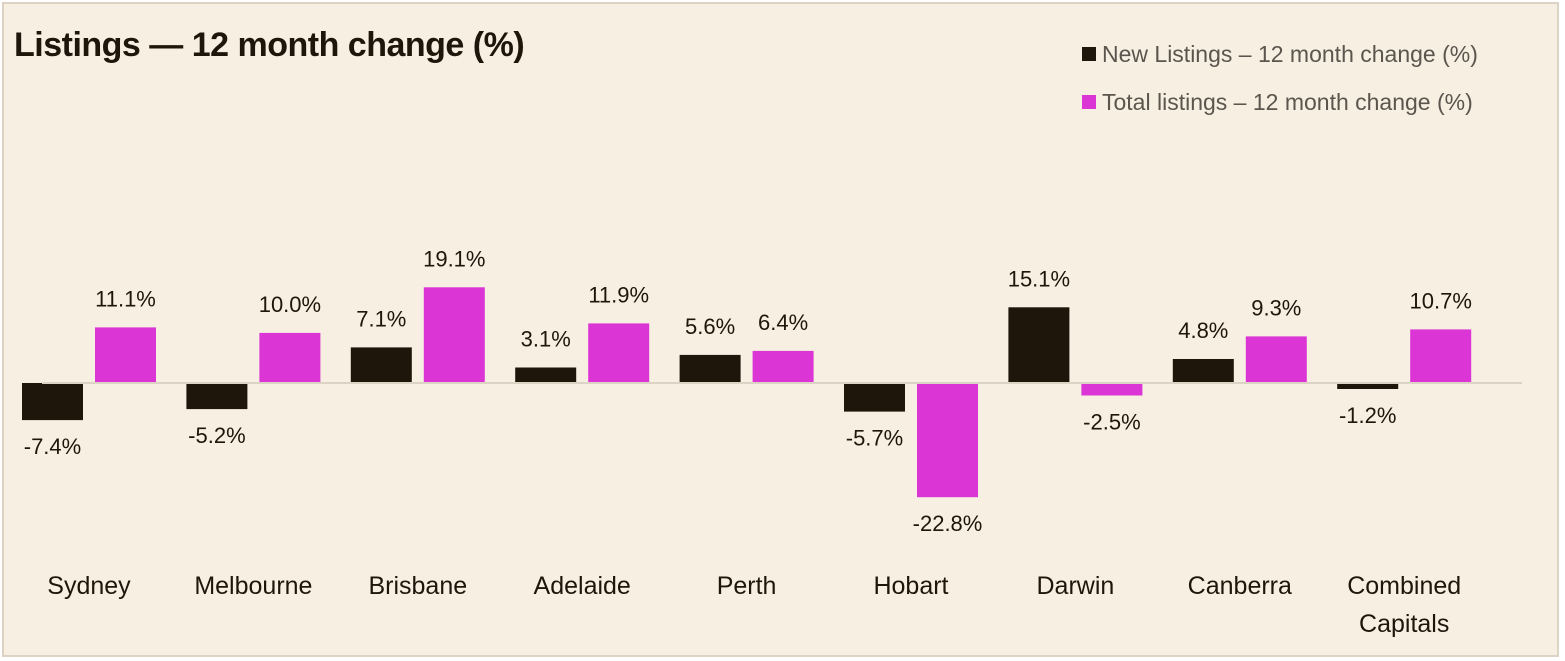 This screenshot has width=1565, height=661. I want to click on data-label-total-listings-adelaide: 11.9%, so click(618, 294).